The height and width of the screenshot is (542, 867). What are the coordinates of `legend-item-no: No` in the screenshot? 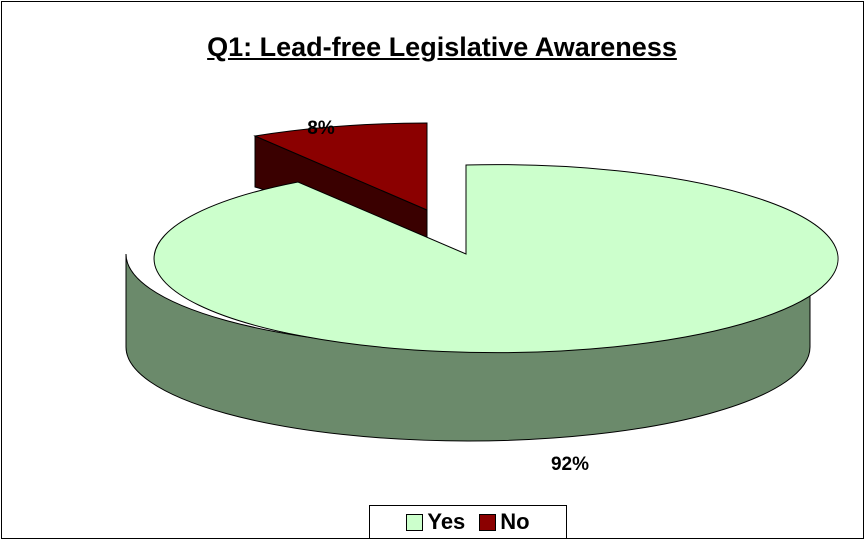 It's located at (504, 522).